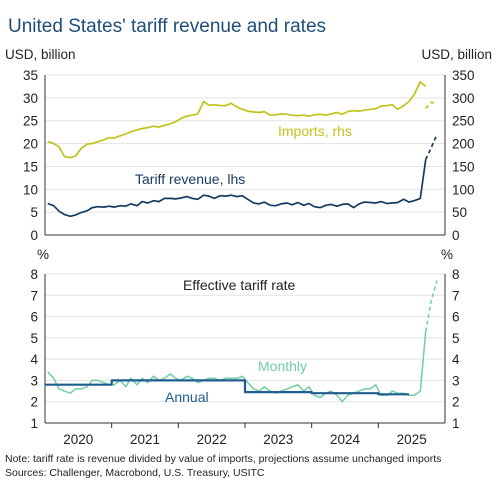  I want to click on x-tick-label: 2022, so click(212, 439).